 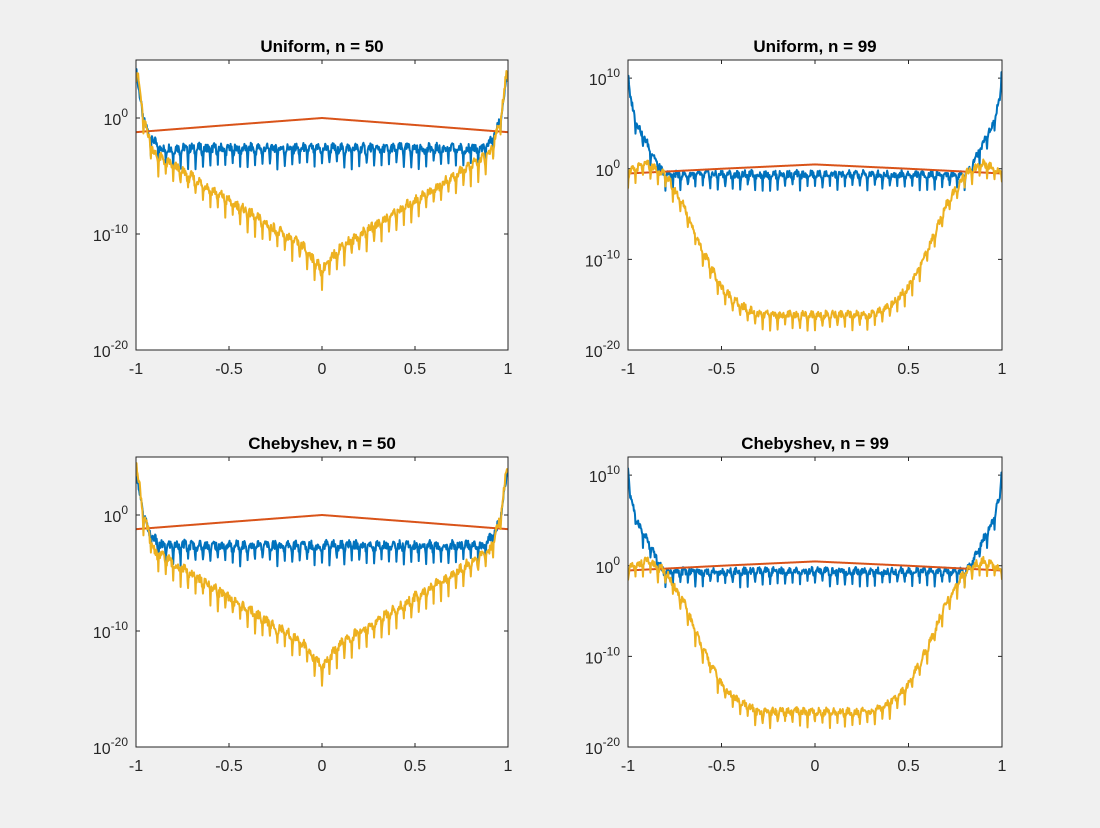 What do you see at coordinates (322, 443) in the screenshot?
I see `chart-title: Chebyshev, n = 50` at bounding box center [322, 443].